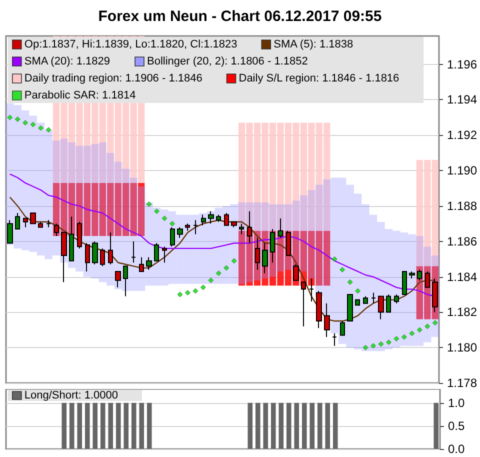 This screenshot has height=457, width=480. What do you see at coordinates (462, 383) in the screenshot?
I see `y-tick-label: 1.178` at bounding box center [462, 383].